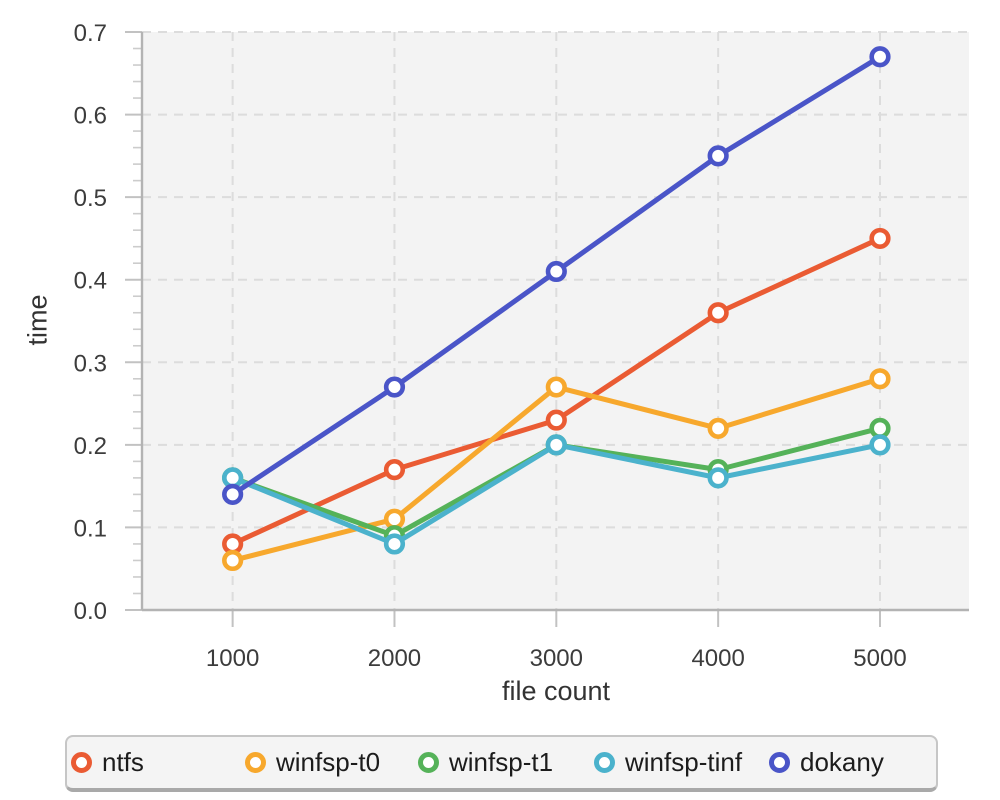 The width and height of the screenshot is (1000, 800). What do you see at coordinates (394, 519) in the screenshot?
I see `data-point-winfsp-t0-2000` at bounding box center [394, 519].